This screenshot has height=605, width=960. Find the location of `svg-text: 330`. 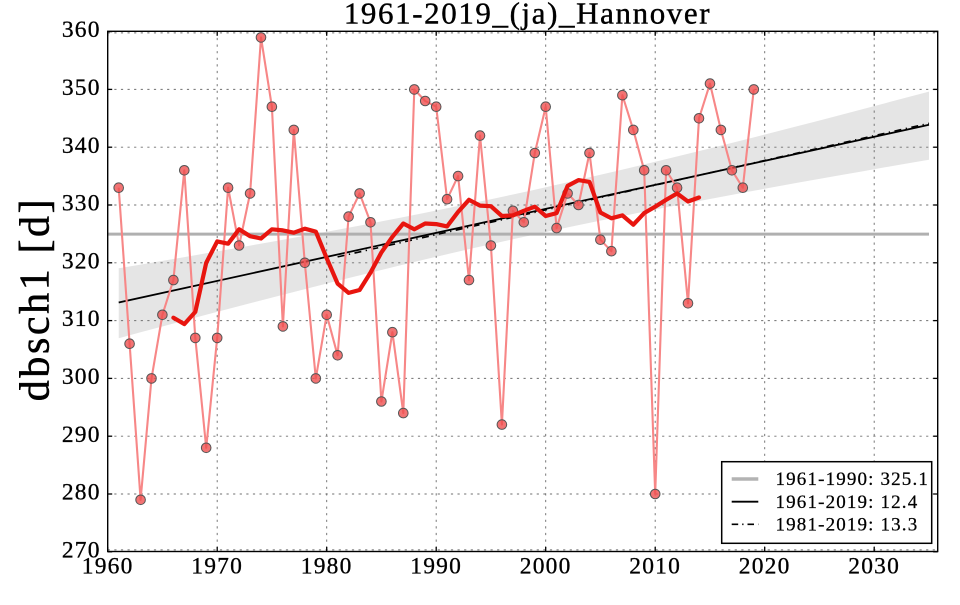

svg-text: 330 is located at coordinates (81, 204).